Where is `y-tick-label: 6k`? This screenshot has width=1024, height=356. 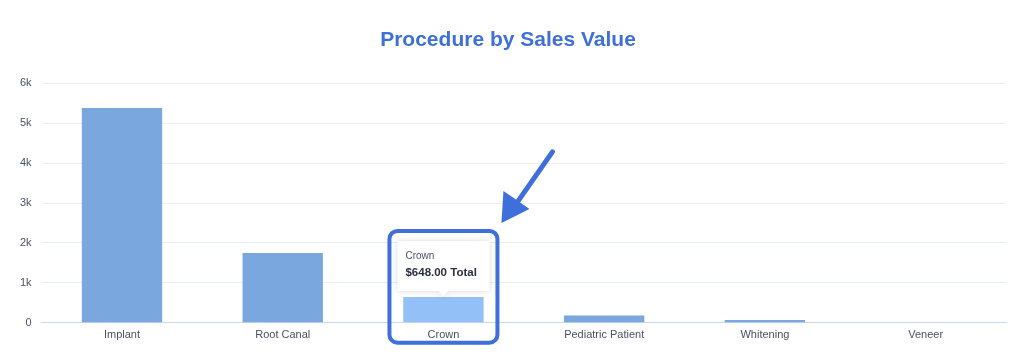
y-tick-label: 6k is located at coordinates (26, 82).